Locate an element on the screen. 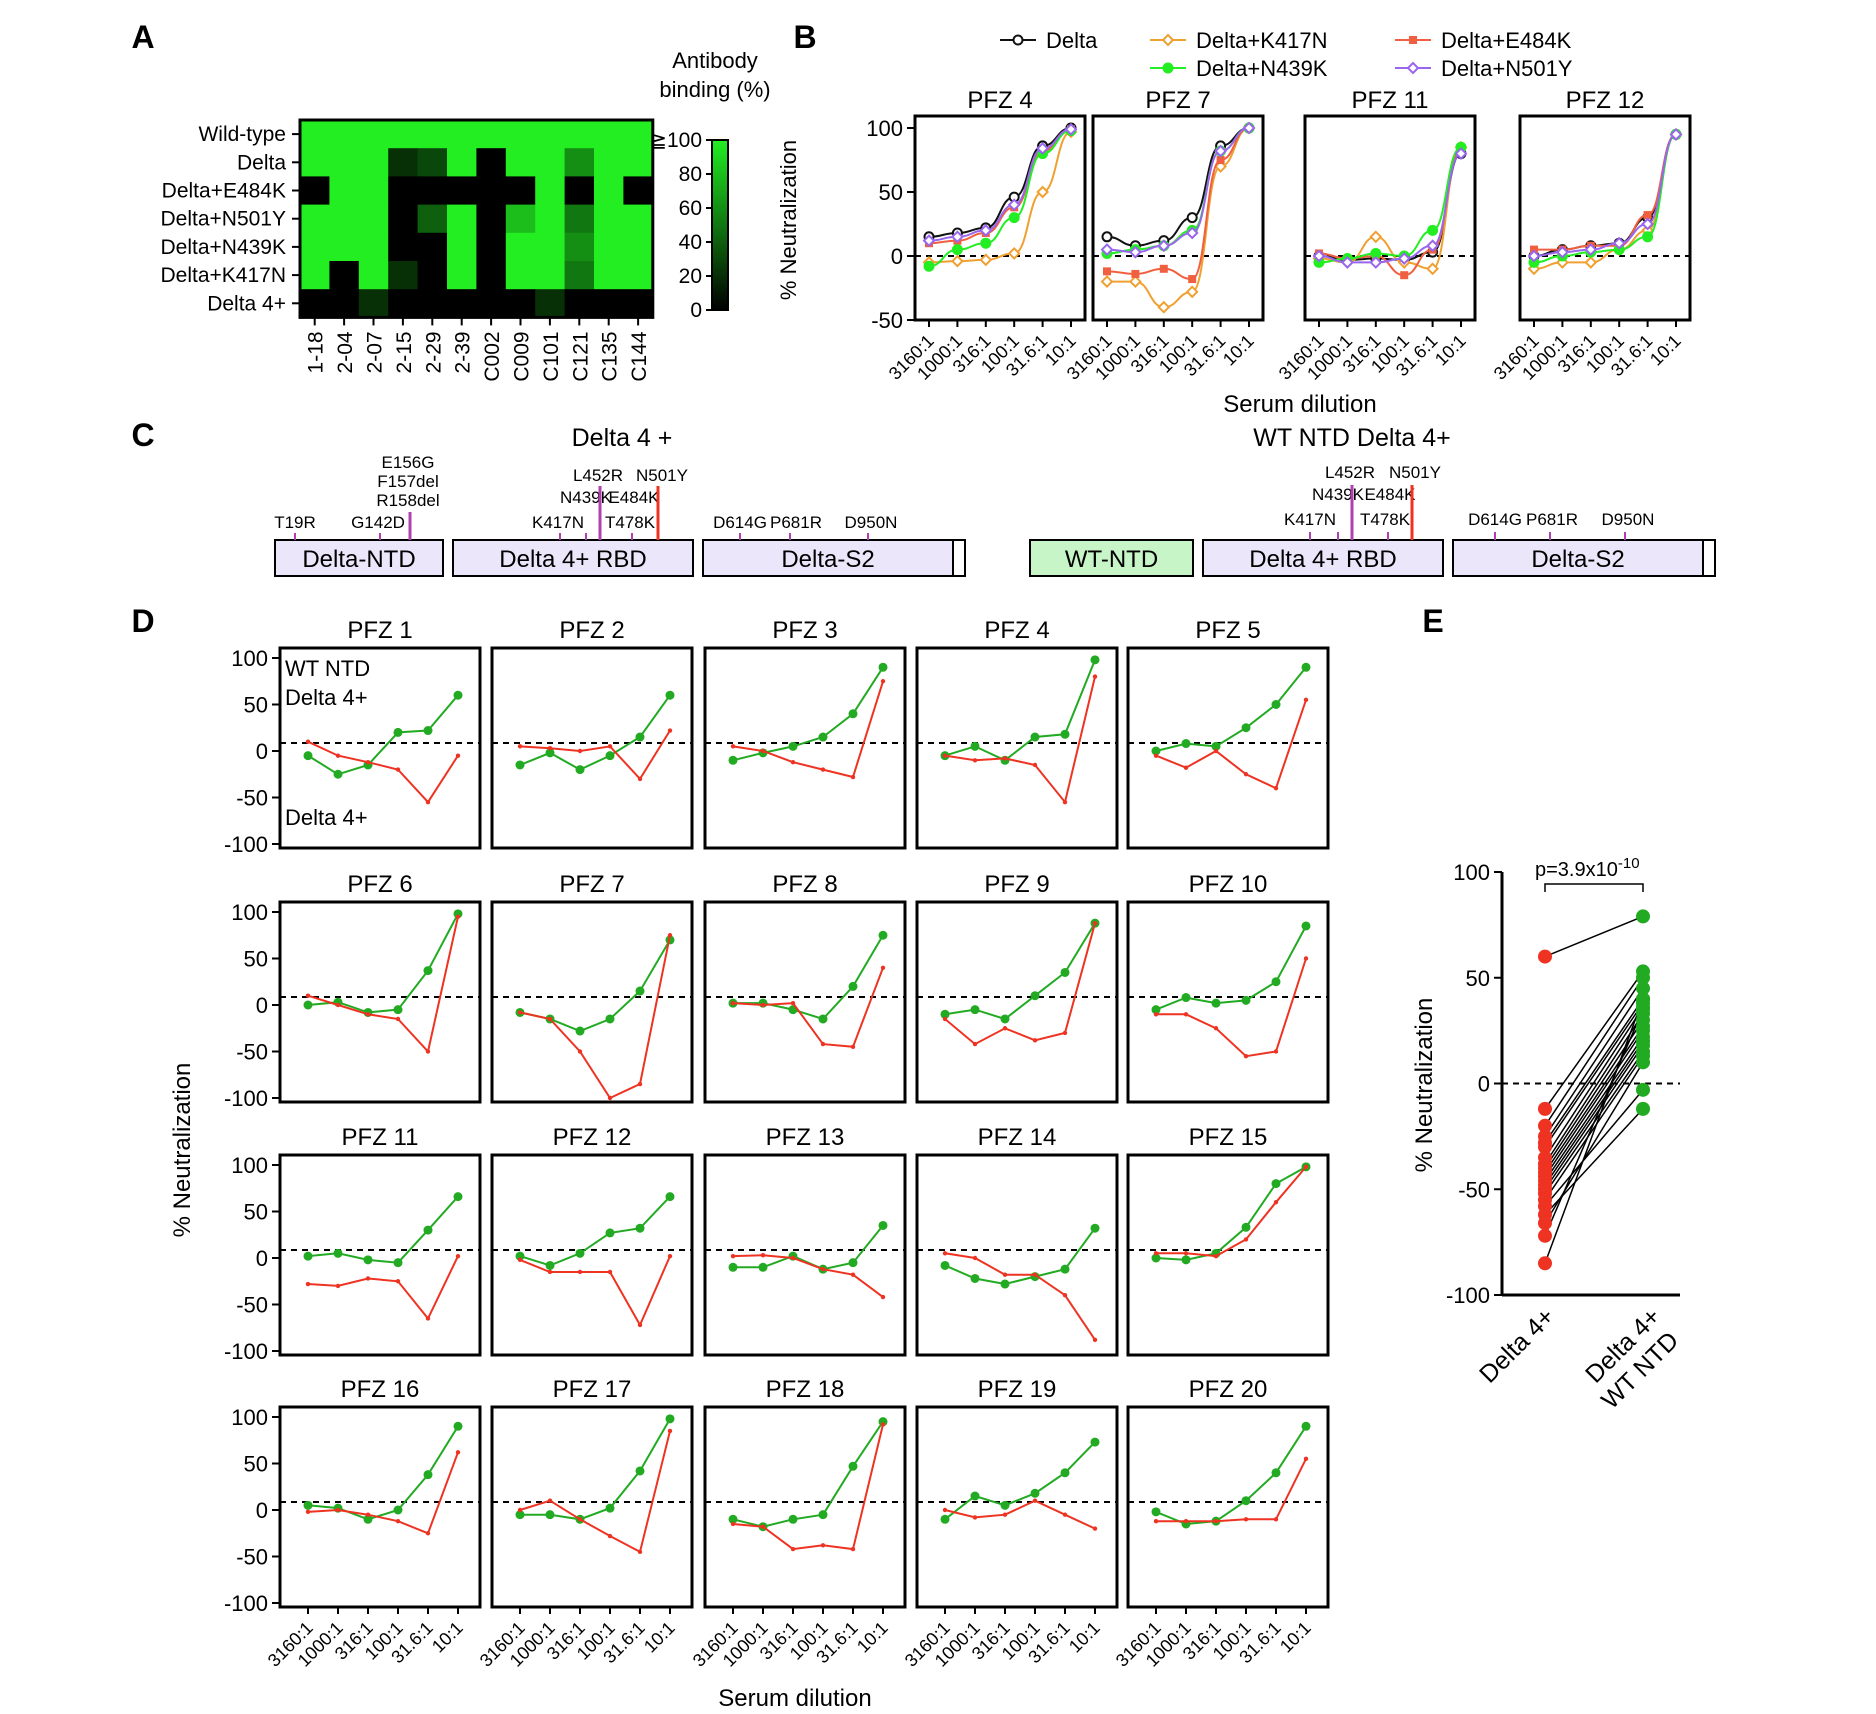 This screenshot has height=1714, width=1876. mutation-label: T478K is located at coordinates (1385, 519).